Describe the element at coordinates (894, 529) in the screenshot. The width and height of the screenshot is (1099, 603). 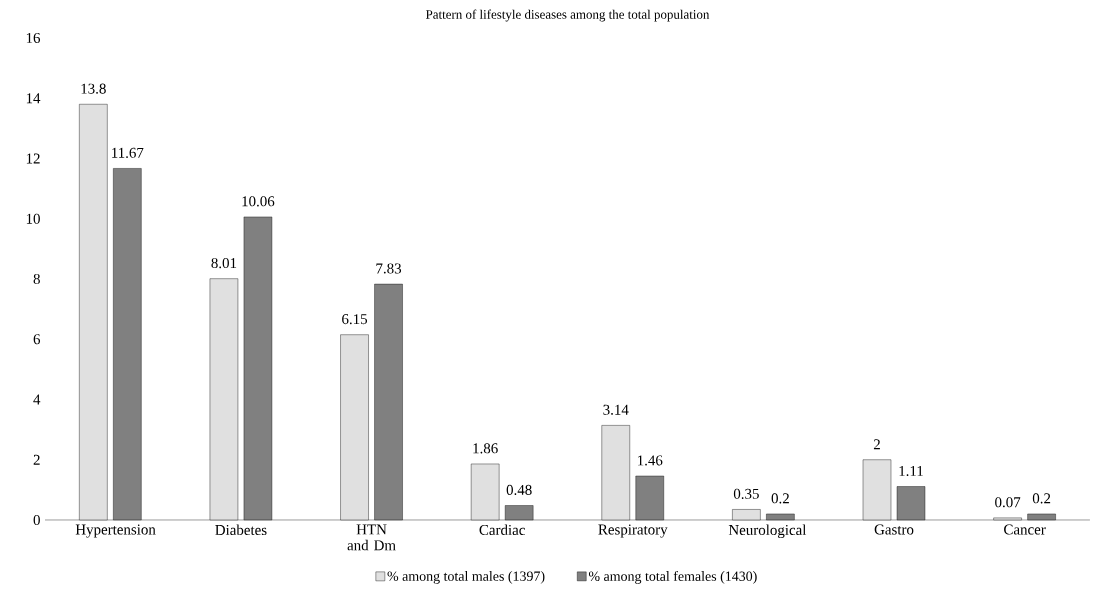
I see `x-tick-label: Gastro` at that location.